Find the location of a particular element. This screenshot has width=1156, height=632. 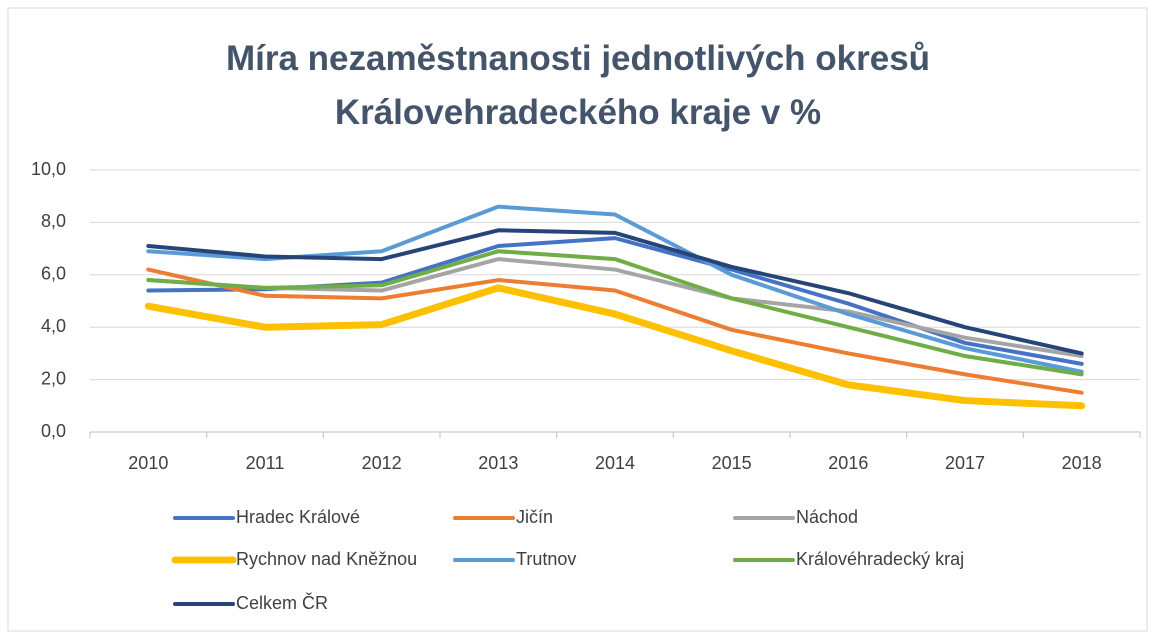

y-tick-label: 8,0 is located at coordinates (53, 221).